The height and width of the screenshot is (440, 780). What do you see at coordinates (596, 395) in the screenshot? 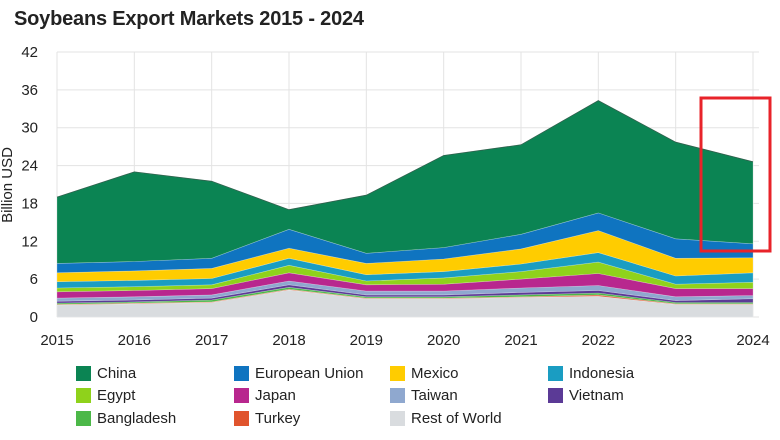
I see `legend-label: Vietnam` at bounding box center [596, 395].